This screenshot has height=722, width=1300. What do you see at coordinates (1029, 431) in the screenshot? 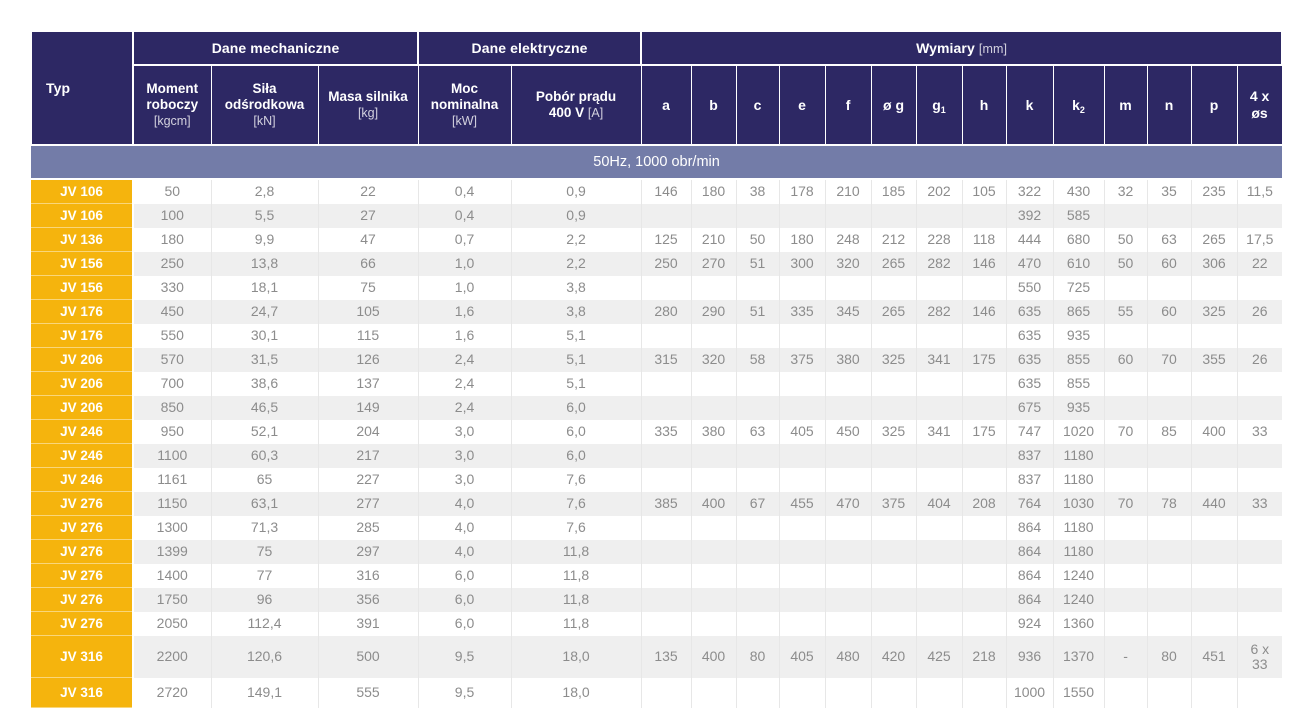
I see `cell: 747` at bounding box center [1029, 431].